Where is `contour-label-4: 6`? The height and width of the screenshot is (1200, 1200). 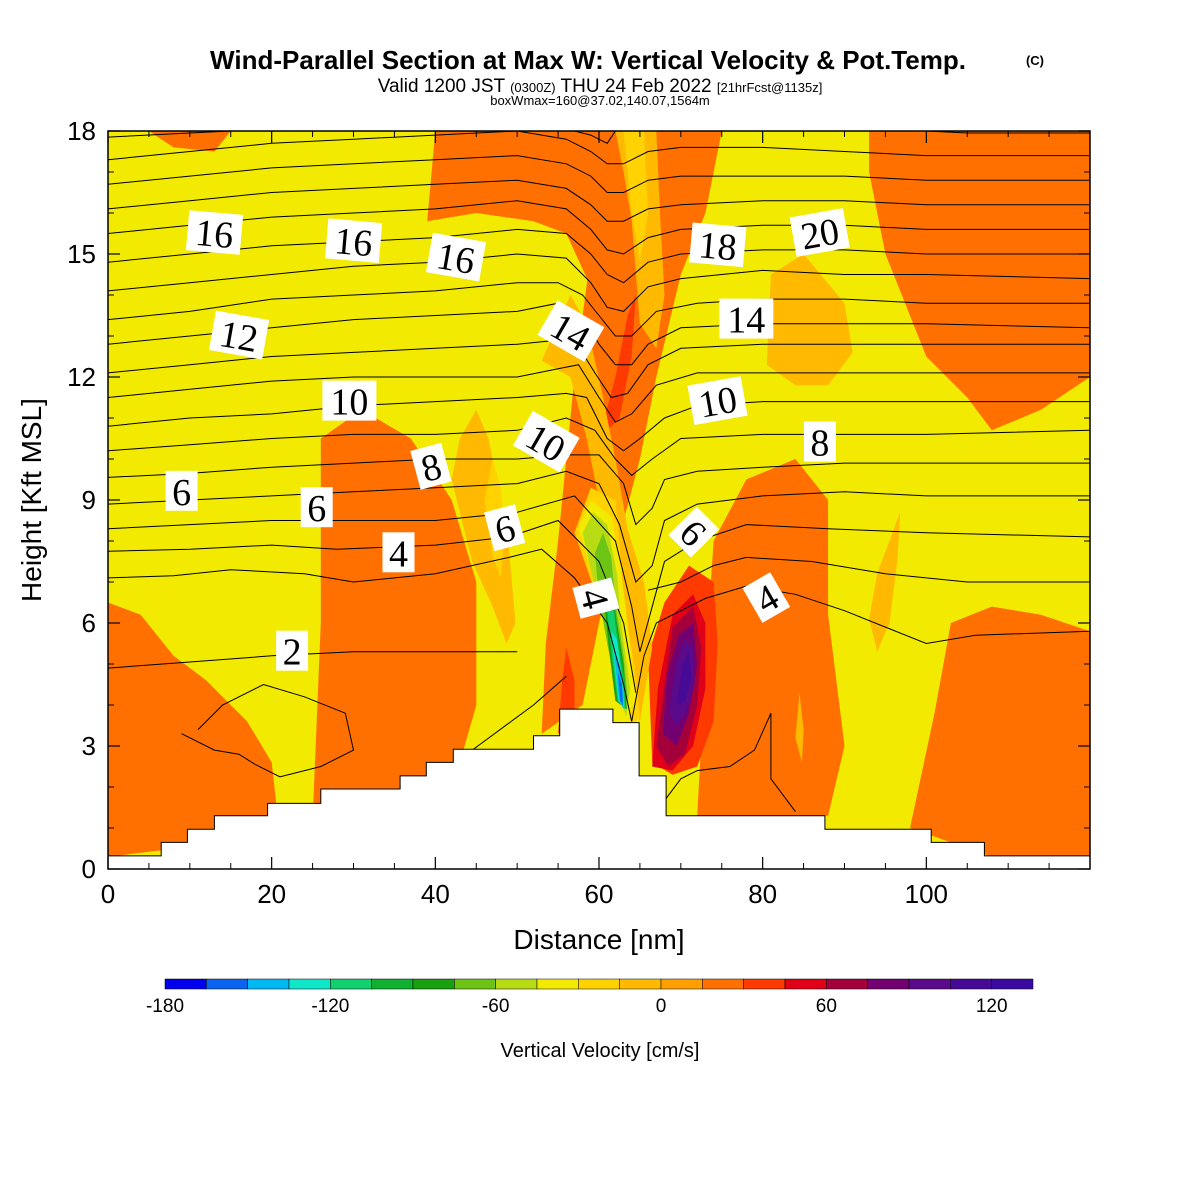
contour-label-4: 6 is located at coordinates (181, 492).